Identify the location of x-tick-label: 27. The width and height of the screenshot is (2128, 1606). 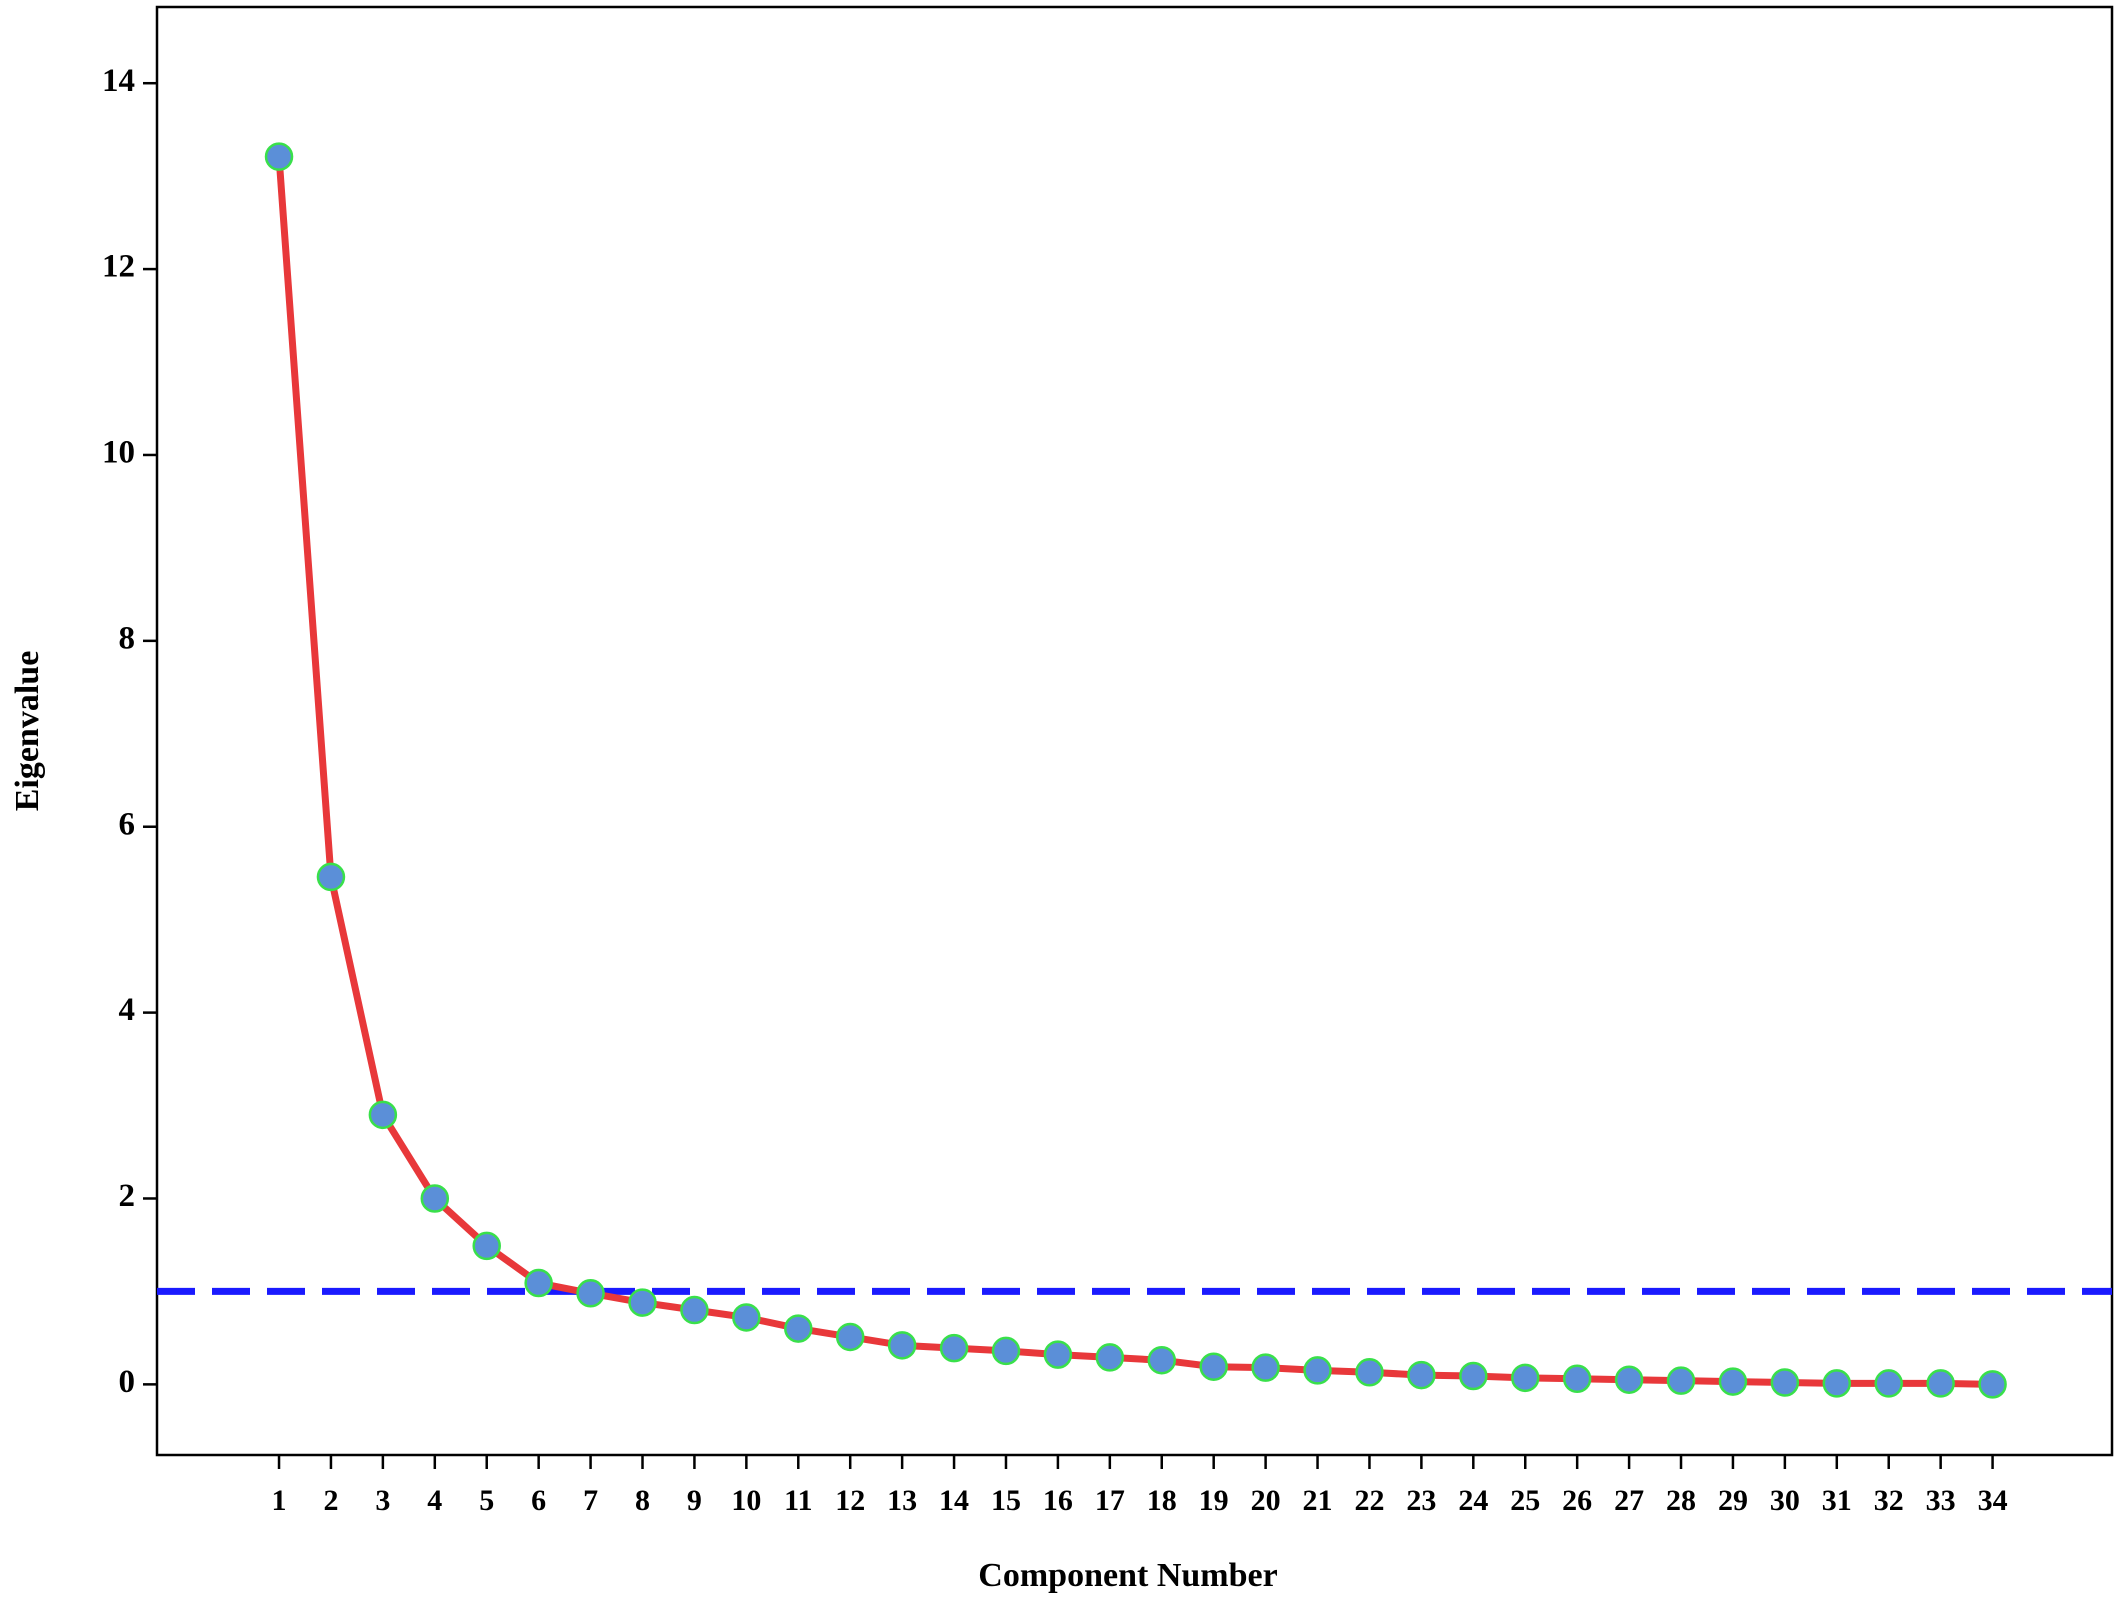
(1629, 1500).